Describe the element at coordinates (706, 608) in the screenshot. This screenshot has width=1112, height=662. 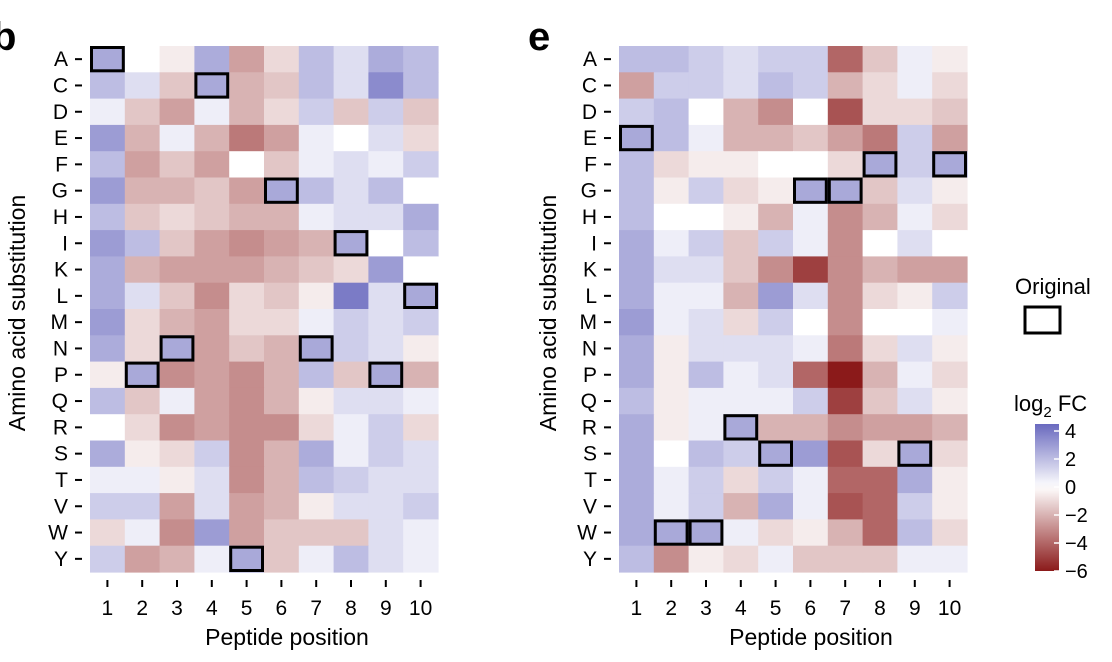
I see `x-tick-label: 3` at that location.